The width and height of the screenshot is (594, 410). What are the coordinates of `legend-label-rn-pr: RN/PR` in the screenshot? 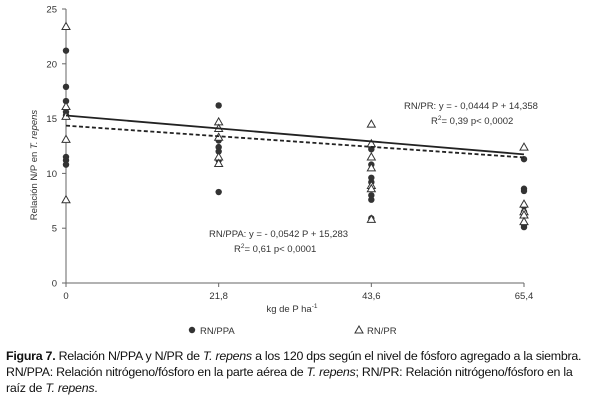 It's located at (382, 331).